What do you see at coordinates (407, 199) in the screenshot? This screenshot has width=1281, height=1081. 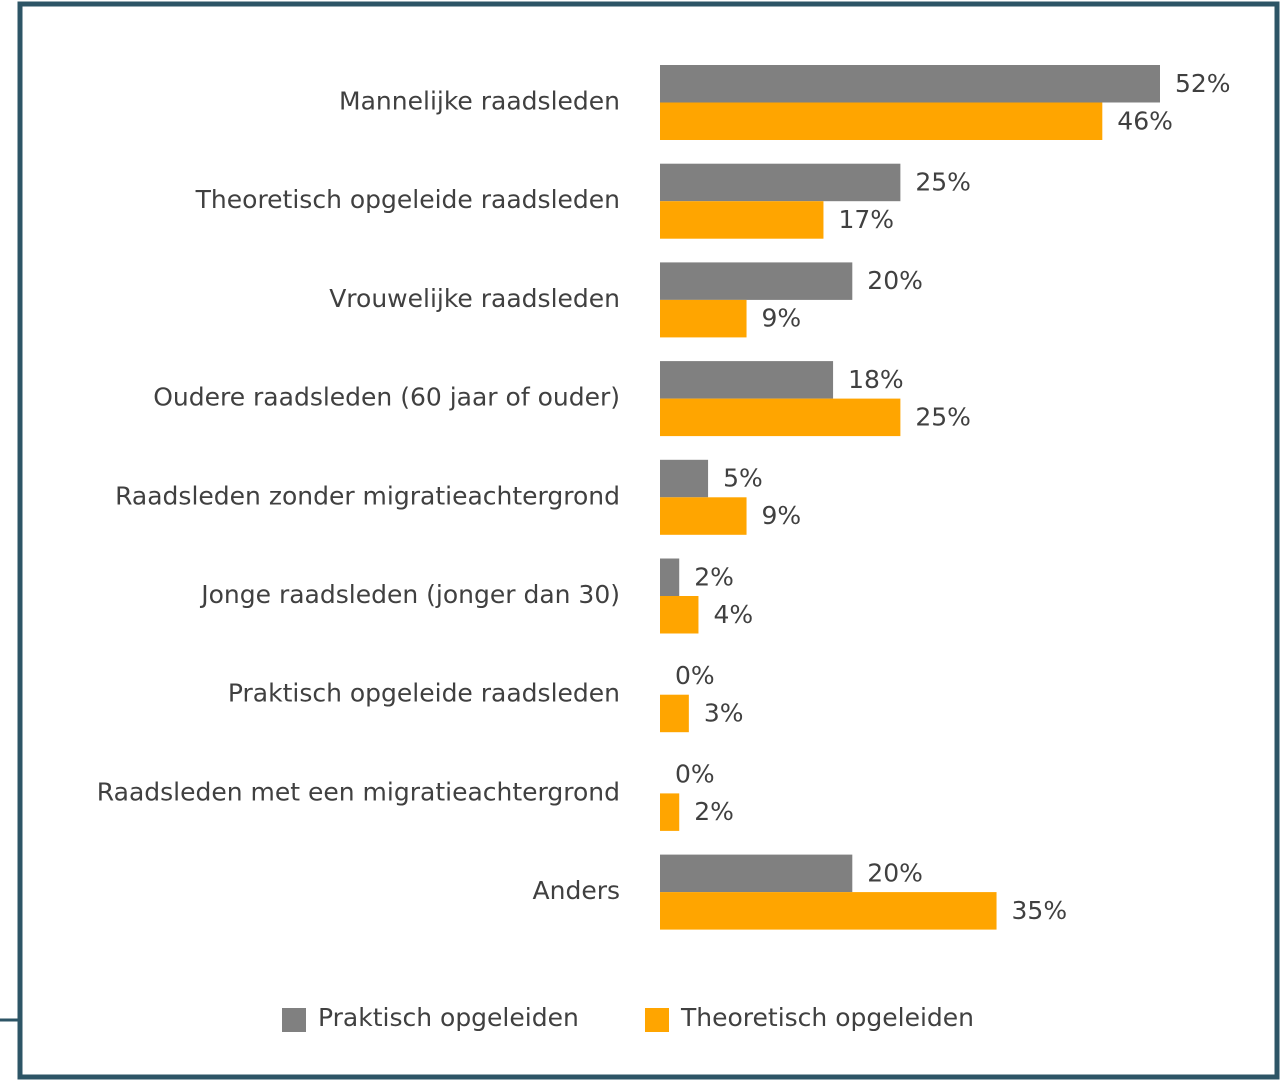 I see `category-label: Theoretisch opgeleide raadsleden` at bounding box center [407, 199].